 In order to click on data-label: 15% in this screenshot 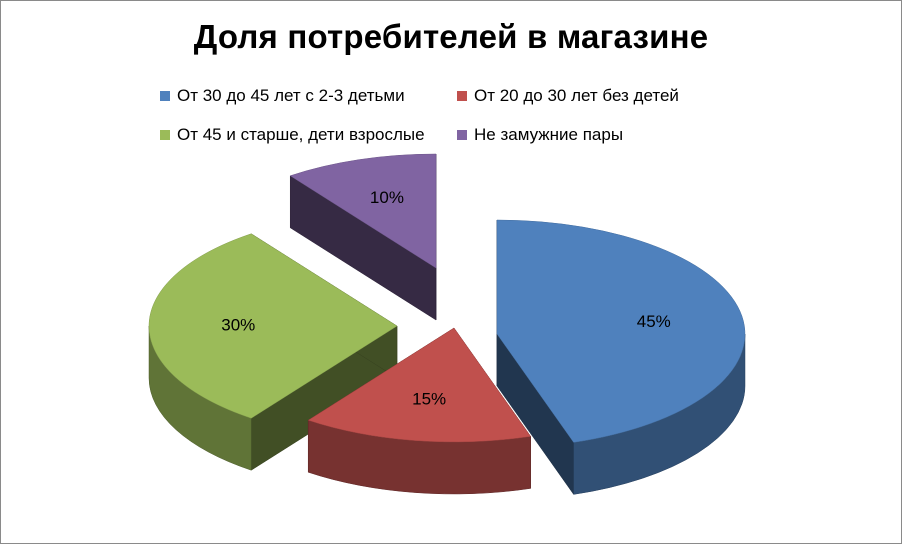, I will do `click(429, 399)`.